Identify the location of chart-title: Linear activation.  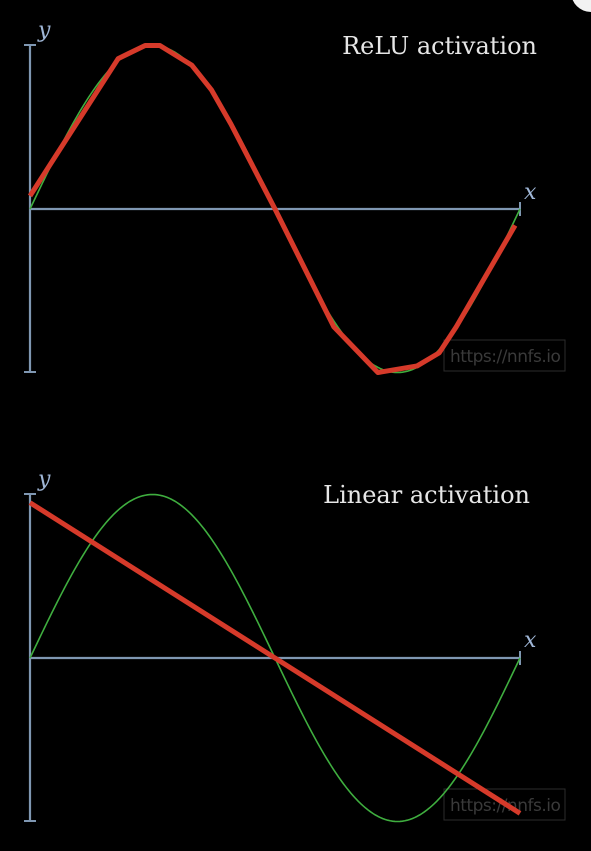
(426, 495).